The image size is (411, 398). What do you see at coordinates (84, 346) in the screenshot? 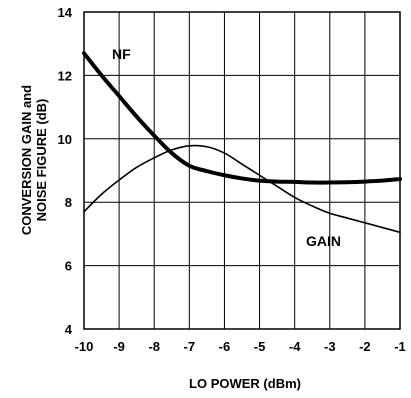
I see `x-tick-label: -10` at bounding box center [84, 346].